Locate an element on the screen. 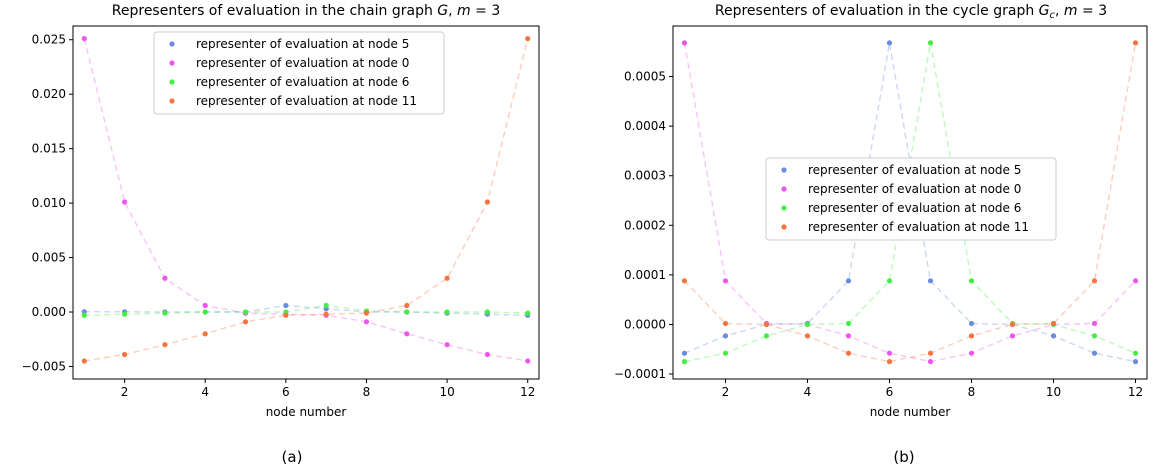 The height and width of the screenshot is (474, 1155). panel-label-a: (a) is located at coordinates (292, 457).